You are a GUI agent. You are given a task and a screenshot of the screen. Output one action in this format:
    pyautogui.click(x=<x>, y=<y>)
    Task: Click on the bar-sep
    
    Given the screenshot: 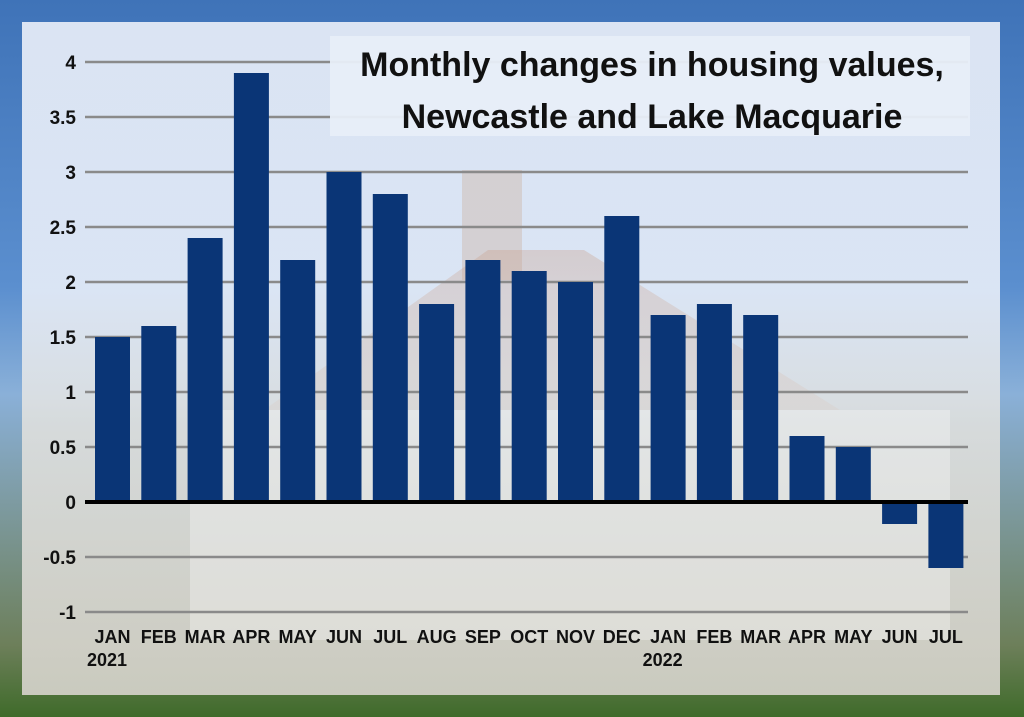 What is the action you would take?
    pyautogui.click(x=483, y=381)
    